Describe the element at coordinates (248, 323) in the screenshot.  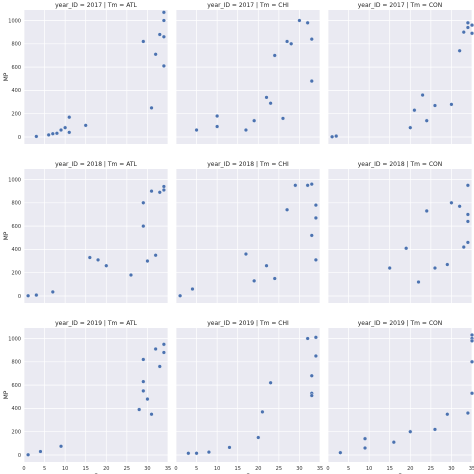
I see `facet-title: year_ID = 2019 | Tm = CHI` at that location.